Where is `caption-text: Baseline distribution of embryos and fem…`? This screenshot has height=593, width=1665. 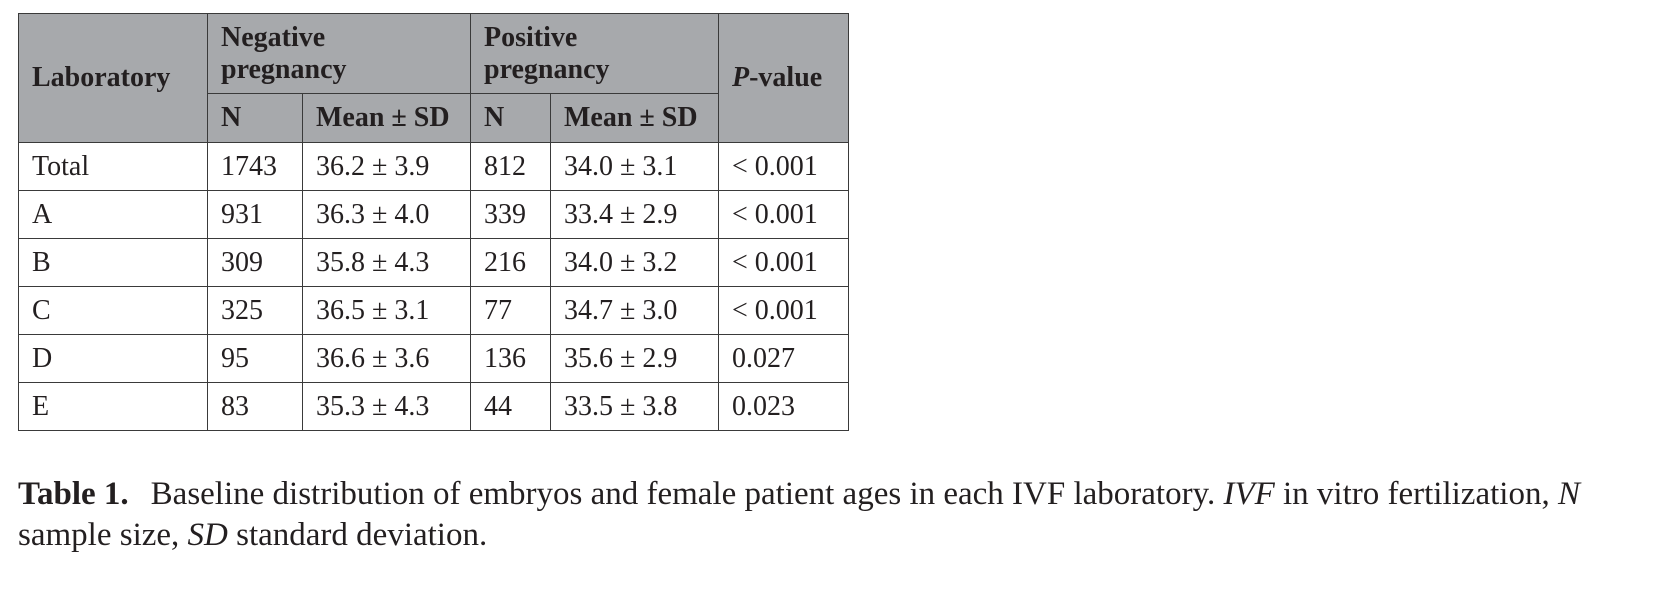 caption-text: Baseline distribution of embryos and fem… is located at coordinates (687, 494).